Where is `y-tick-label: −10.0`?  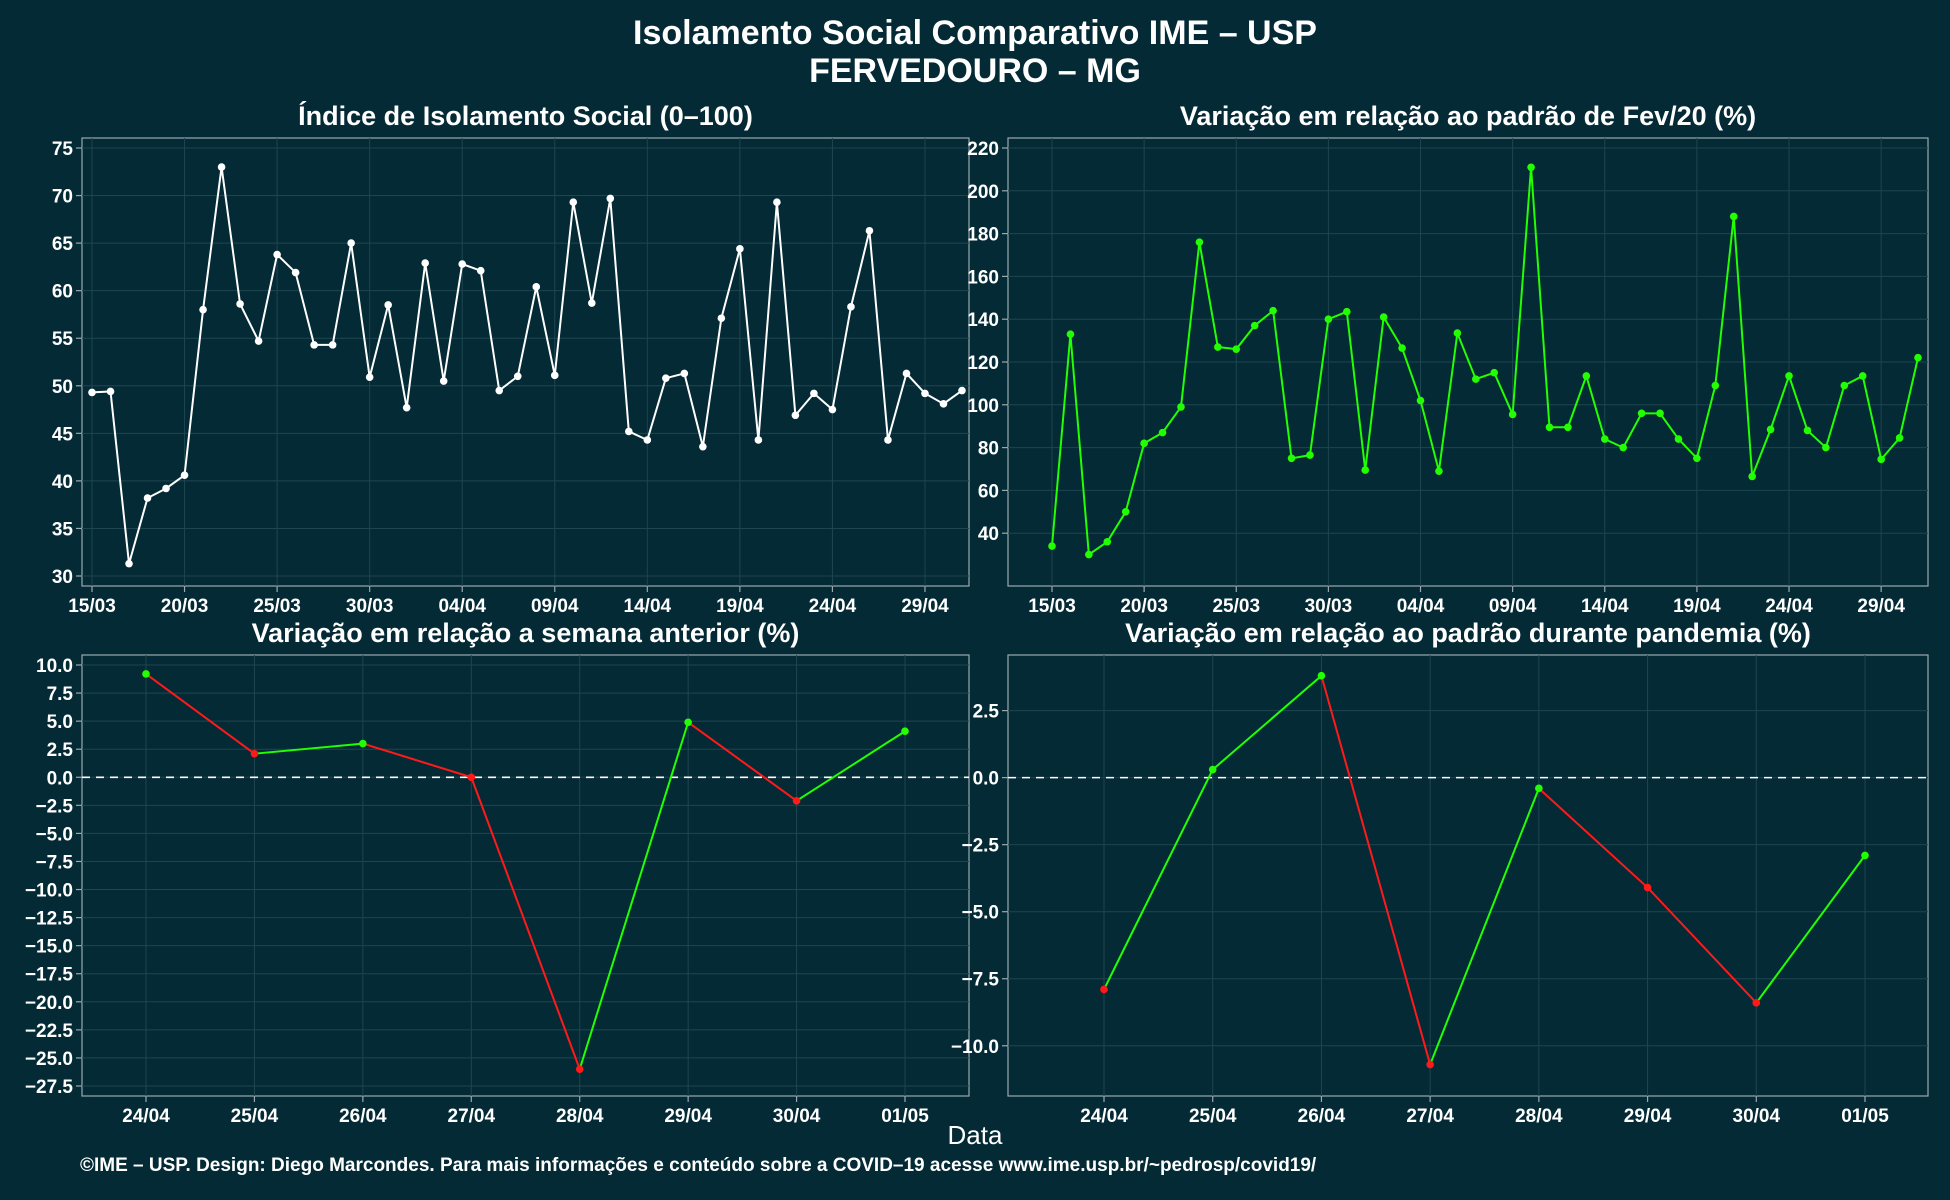
y-tick-label: −10.0 is located at coordinates (49, 891).